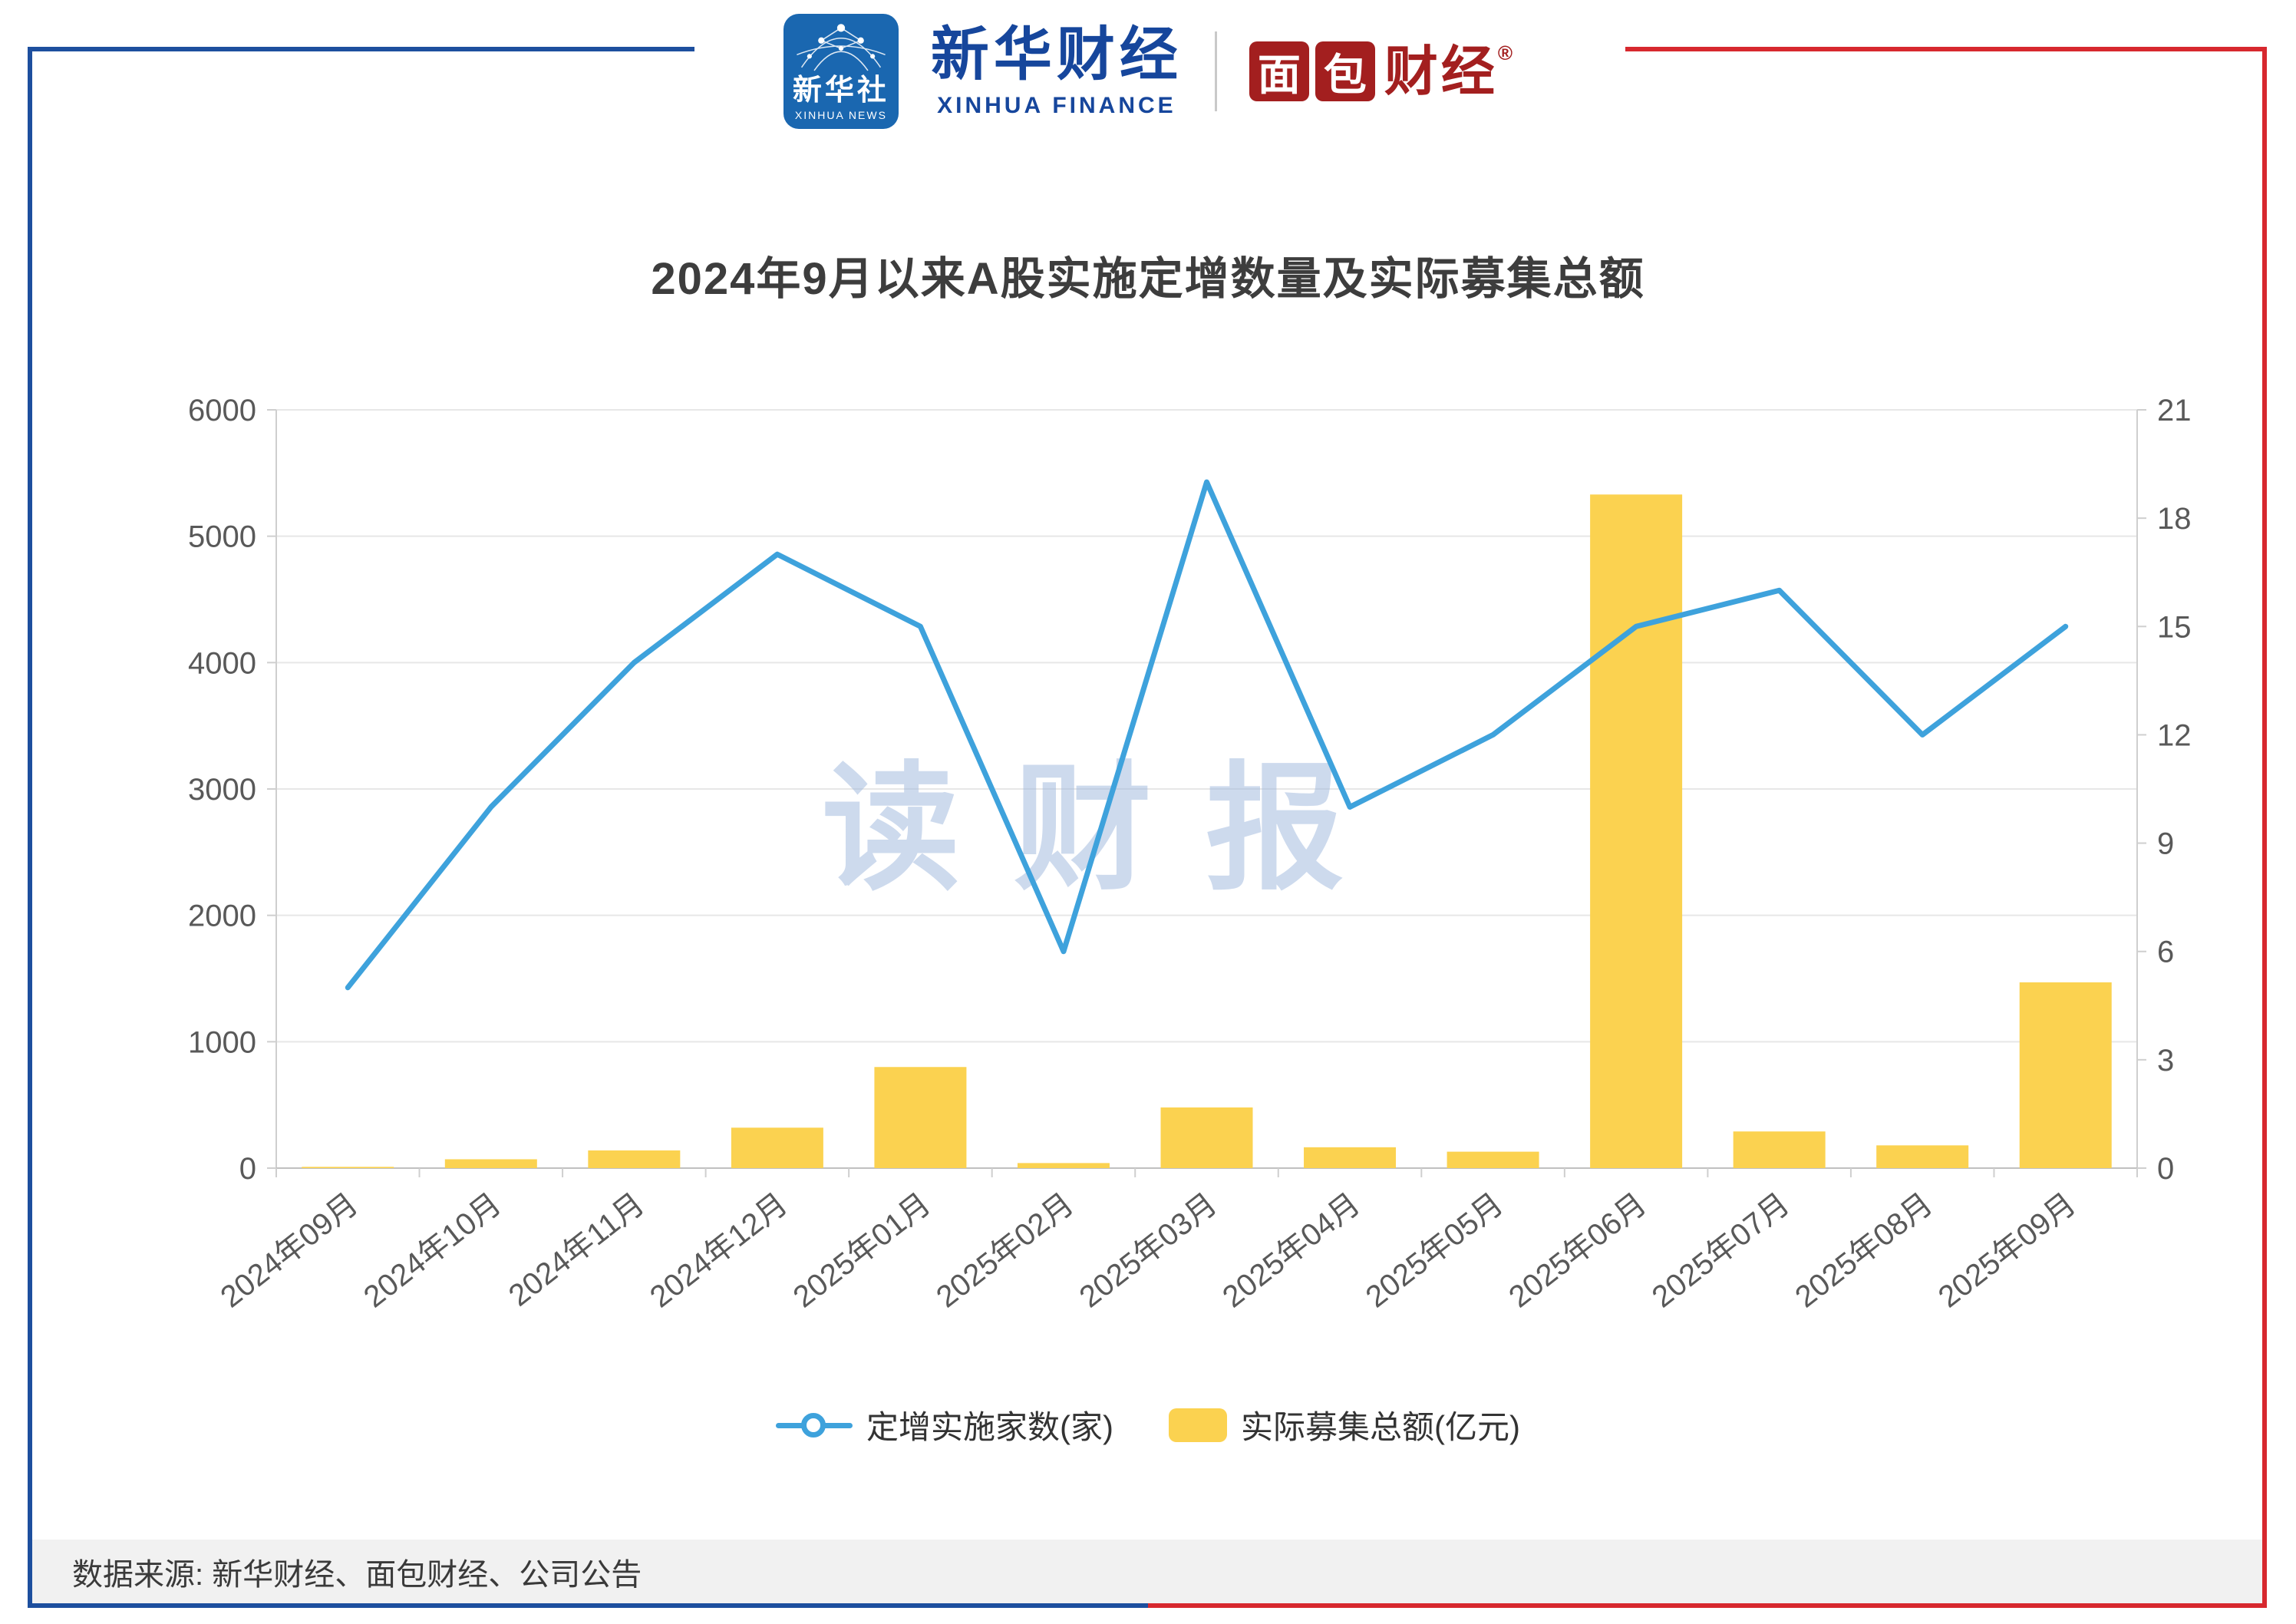 Image resolution: width=2296 pixels, height=1624 pixels. What do you see at coordinates (2165, 952) in the screenshot?
I see `right-axis-tick-label: 6` at bounding box center [2165, 952].